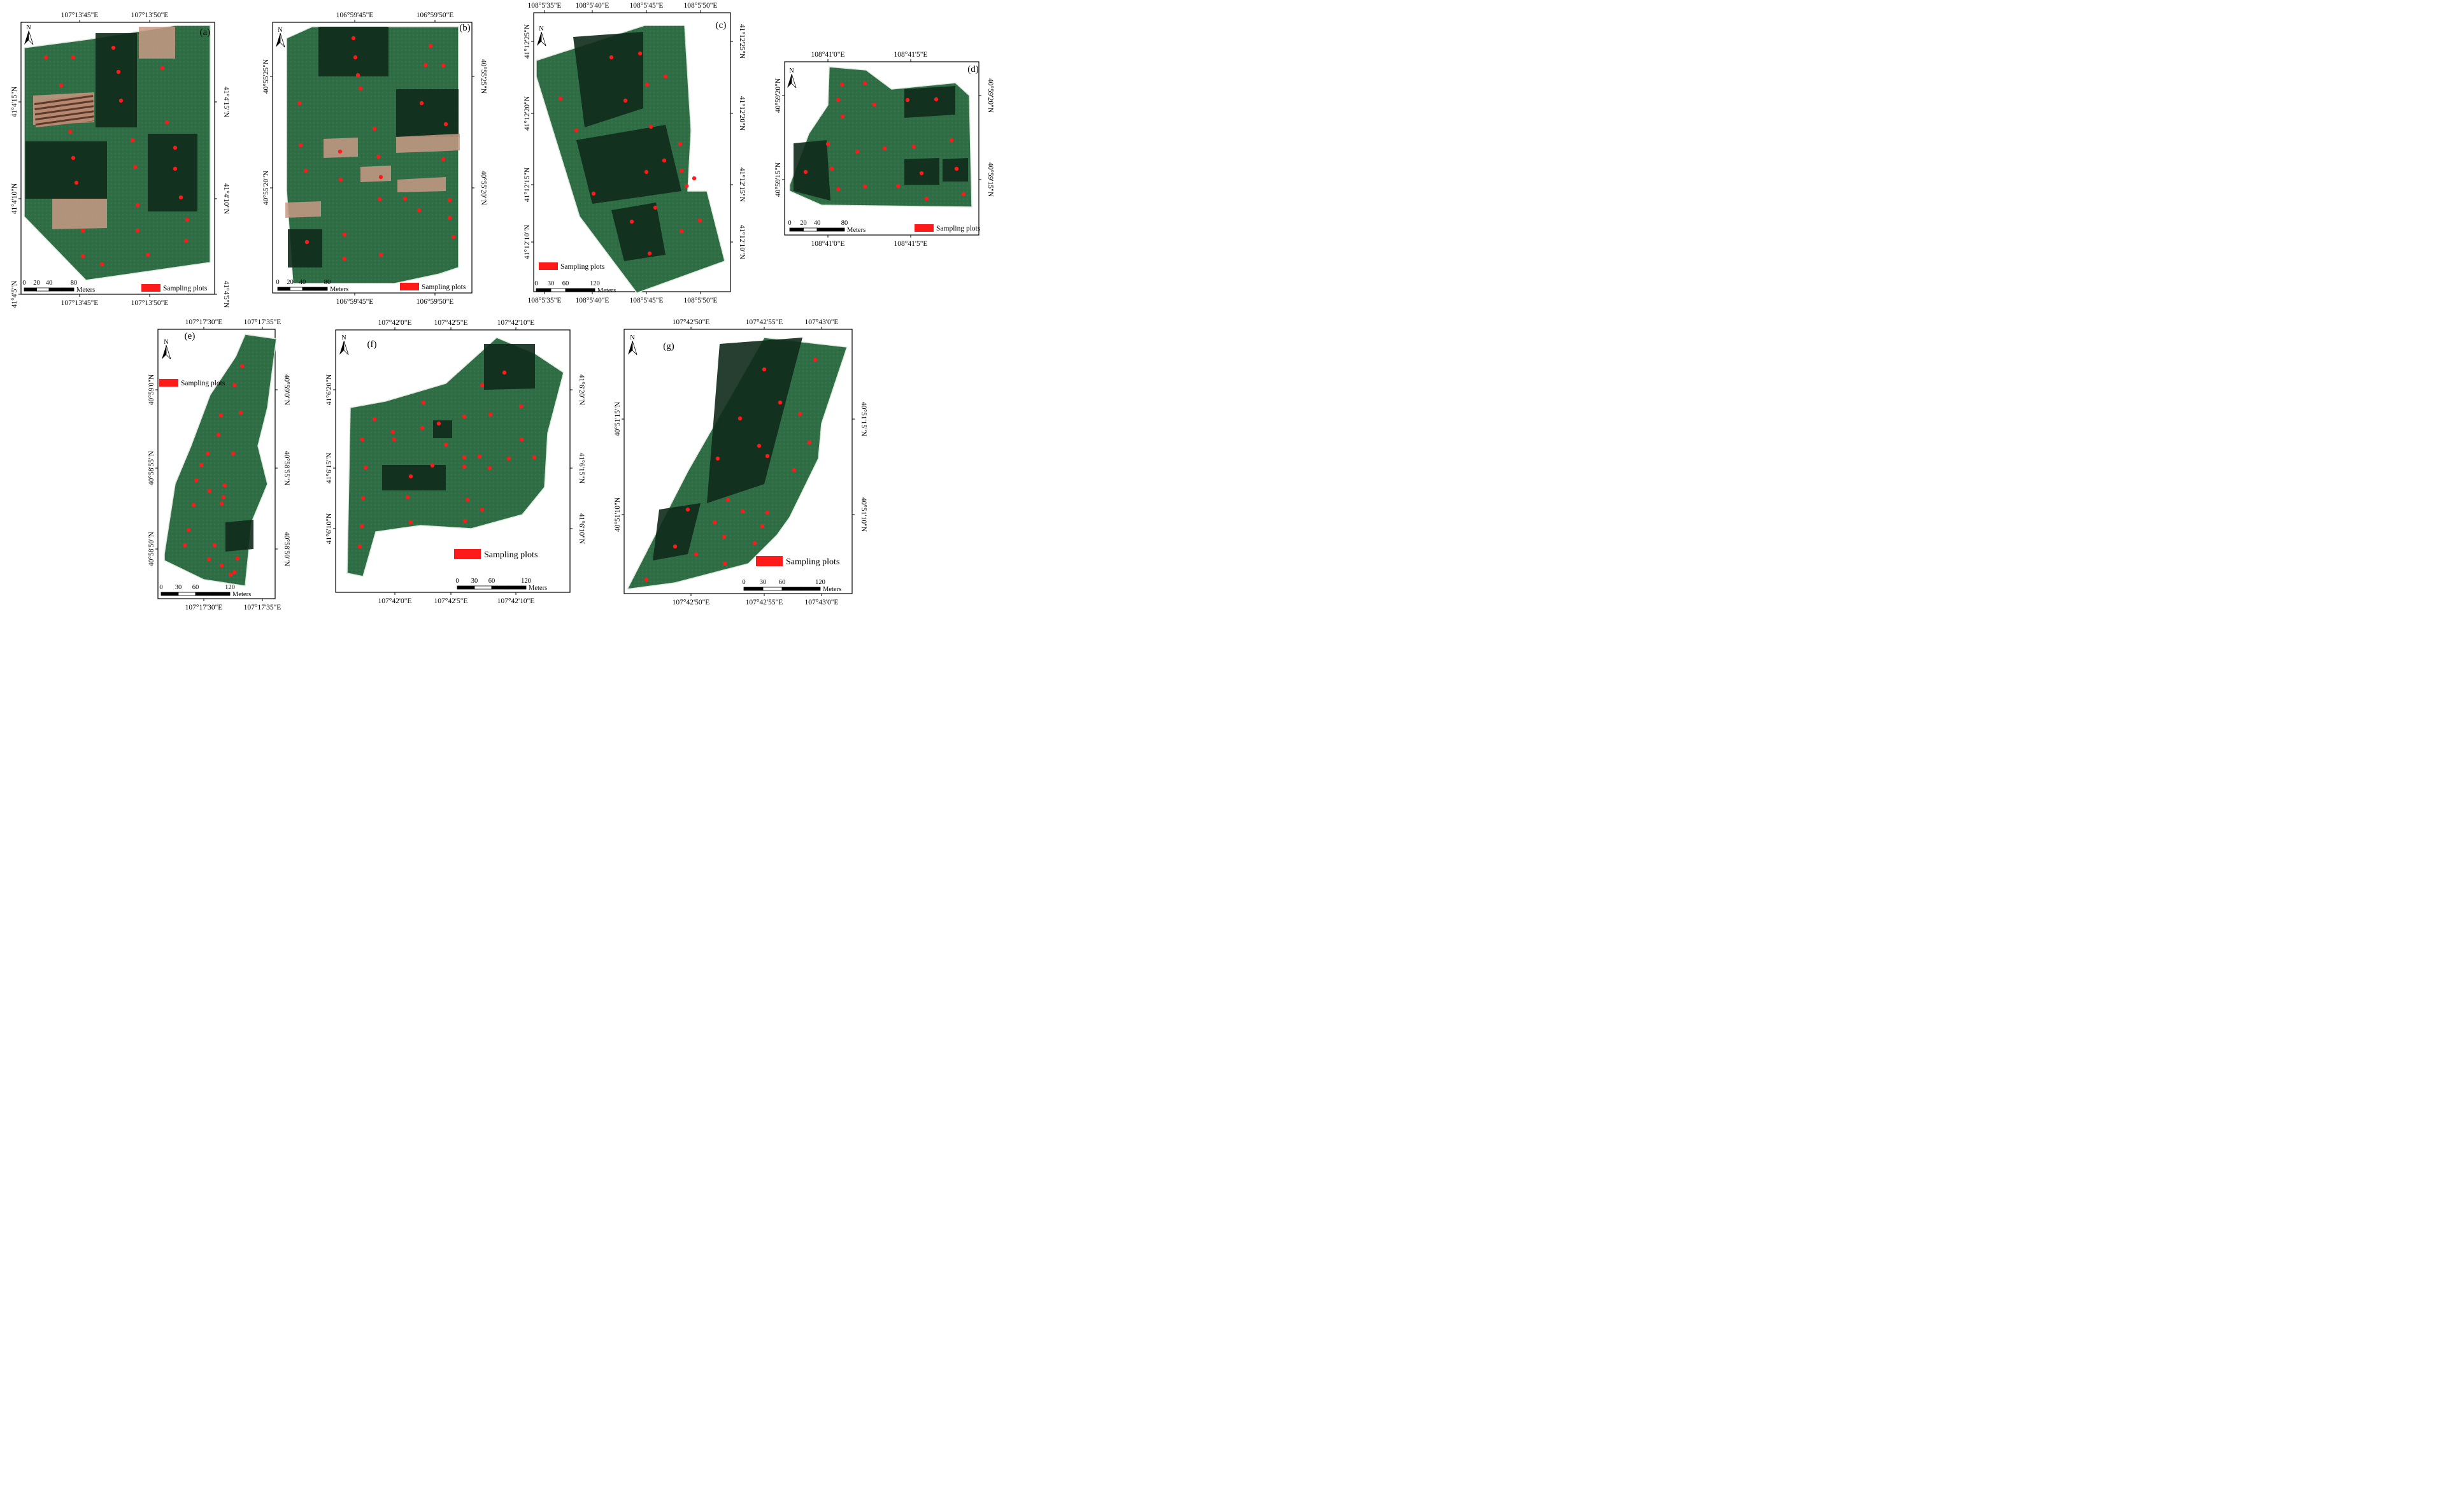 Image resolution: width=2443 pixels, height=1512 pixels. I want to click on legend-swatch, so click(168, 383).